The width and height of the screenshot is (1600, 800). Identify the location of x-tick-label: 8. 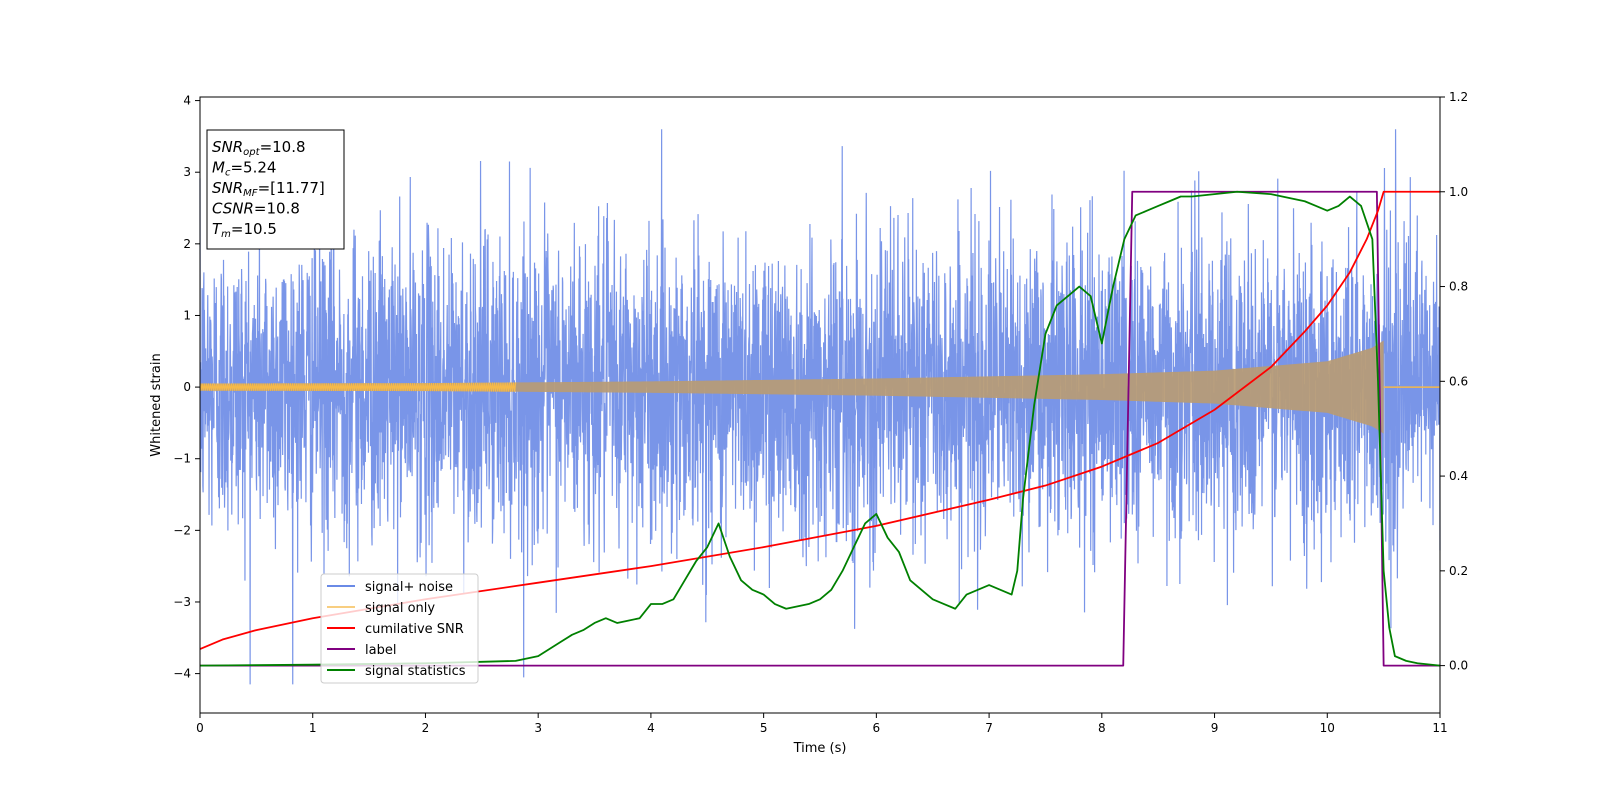
(1102, 728).